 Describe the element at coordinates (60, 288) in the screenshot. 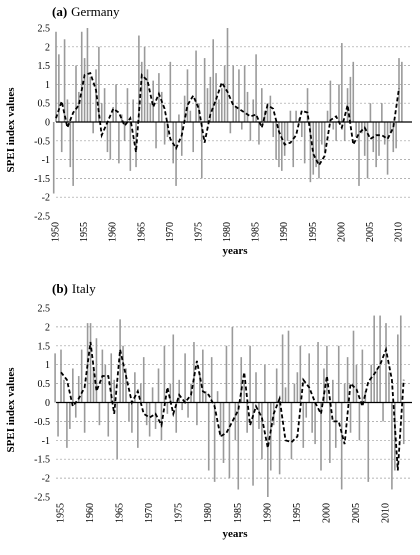

I see `panel-tag-b: (b)` at that location.